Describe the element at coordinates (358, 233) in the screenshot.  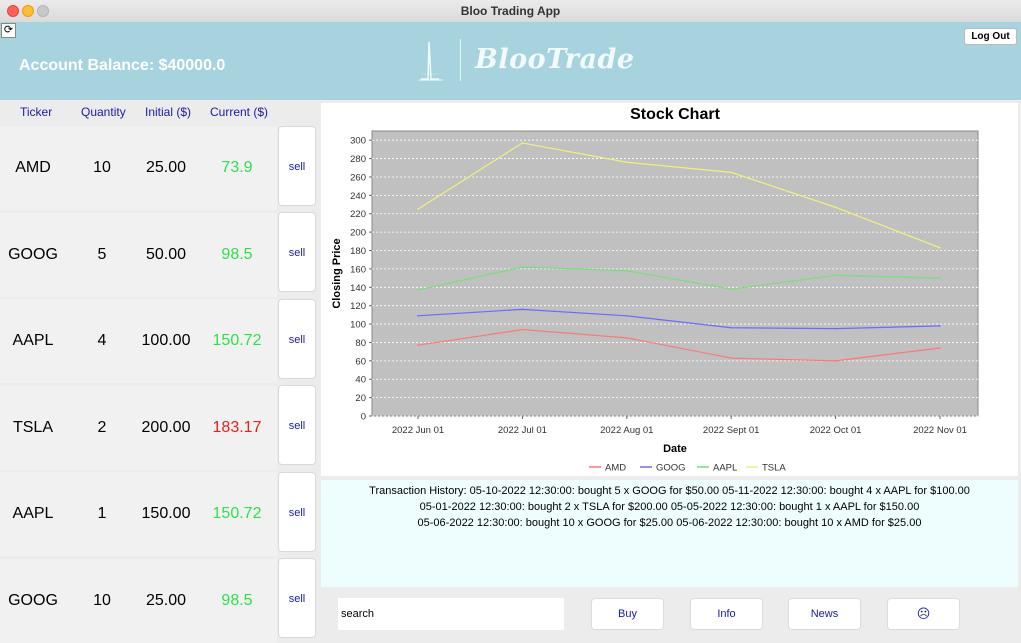
I see `y-tick-label: 200` at that location.